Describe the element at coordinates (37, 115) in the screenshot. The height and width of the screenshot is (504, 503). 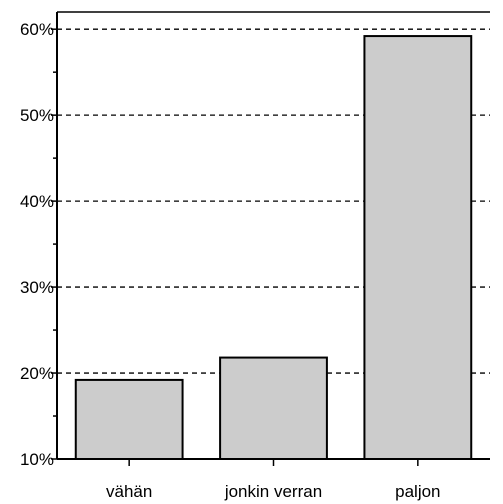
I see `y-tick-label: 50%` at that location.